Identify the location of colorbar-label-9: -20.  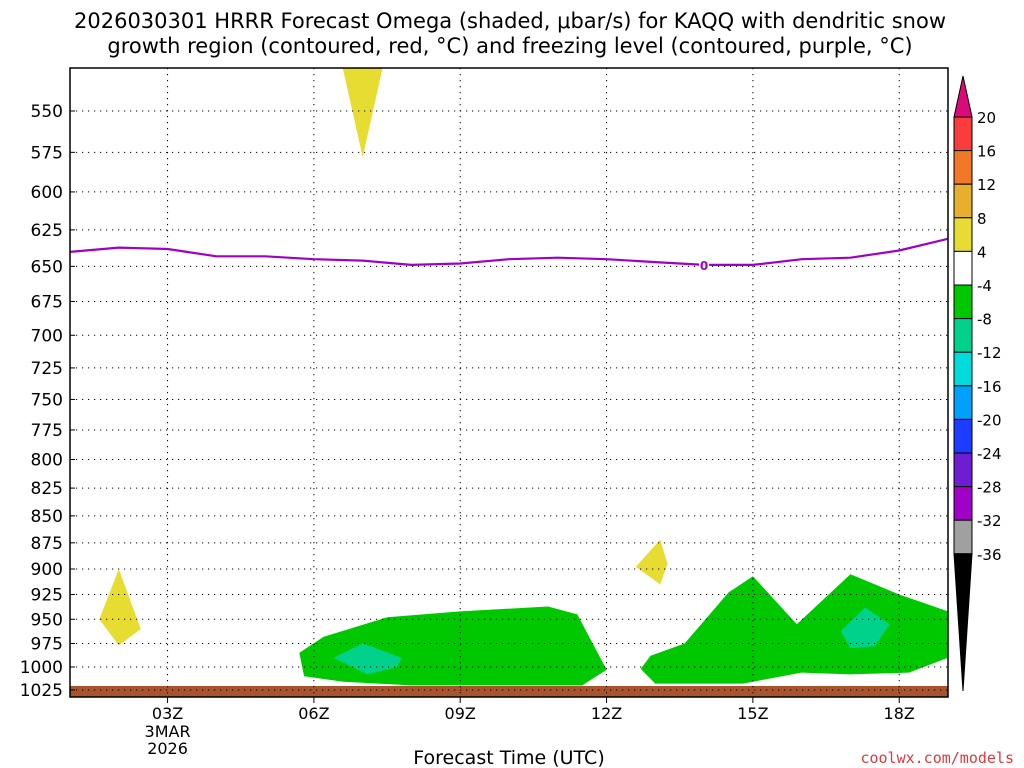
(989, 420).